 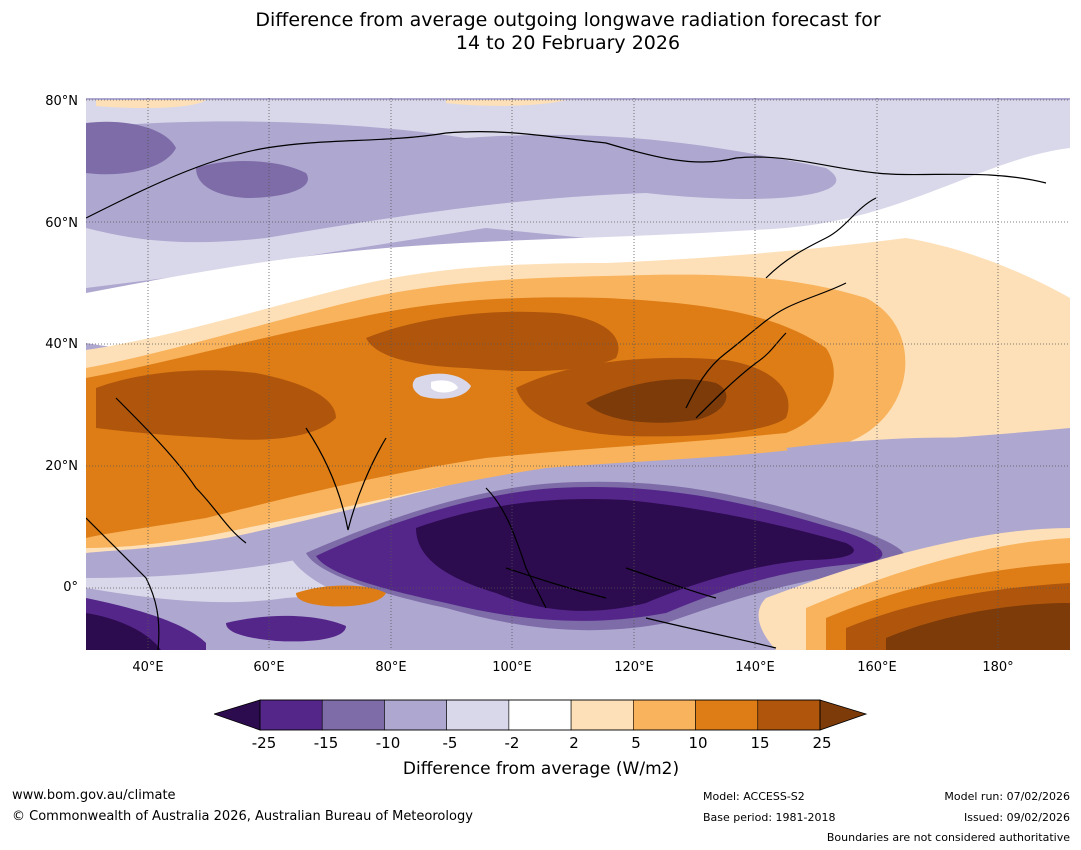 What do you see at coordinates (264, 743) in the screenshot?
I see `cb-tick-minus-25: -25` at bounding box center [264, 743].